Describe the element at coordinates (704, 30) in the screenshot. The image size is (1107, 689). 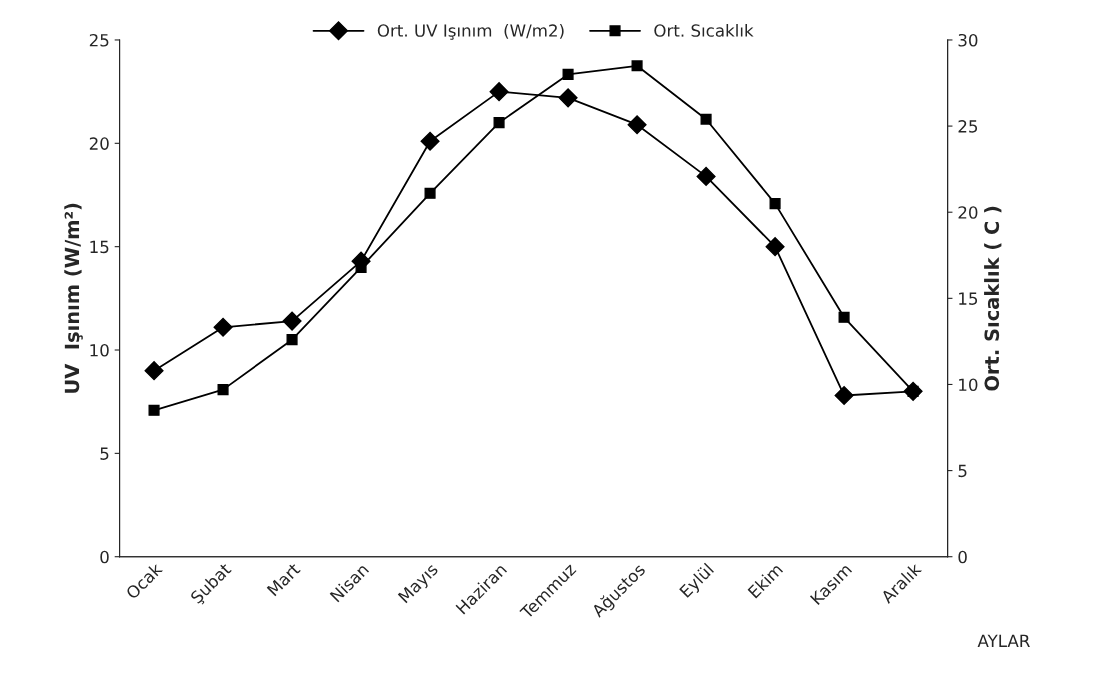
I see `legend-label: Ort. Sıcaklık` at that location.